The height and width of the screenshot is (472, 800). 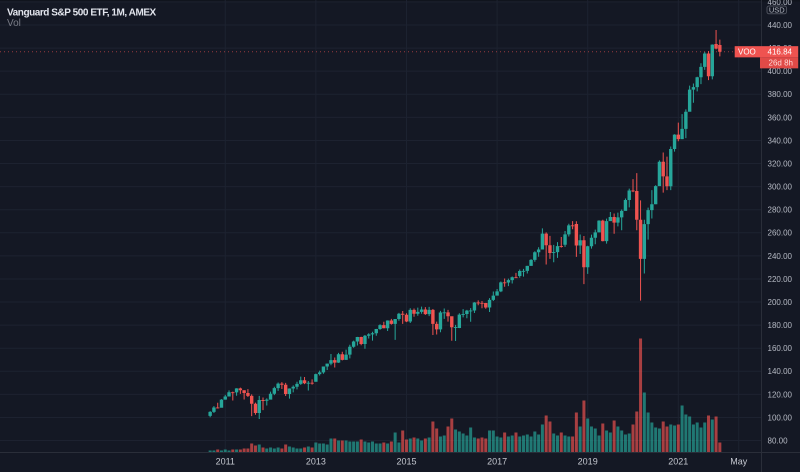 What do you see at coordinates (780, 140) in the screenshot?
I see `svg-text: 340.00` at bounding box center [780, 140].